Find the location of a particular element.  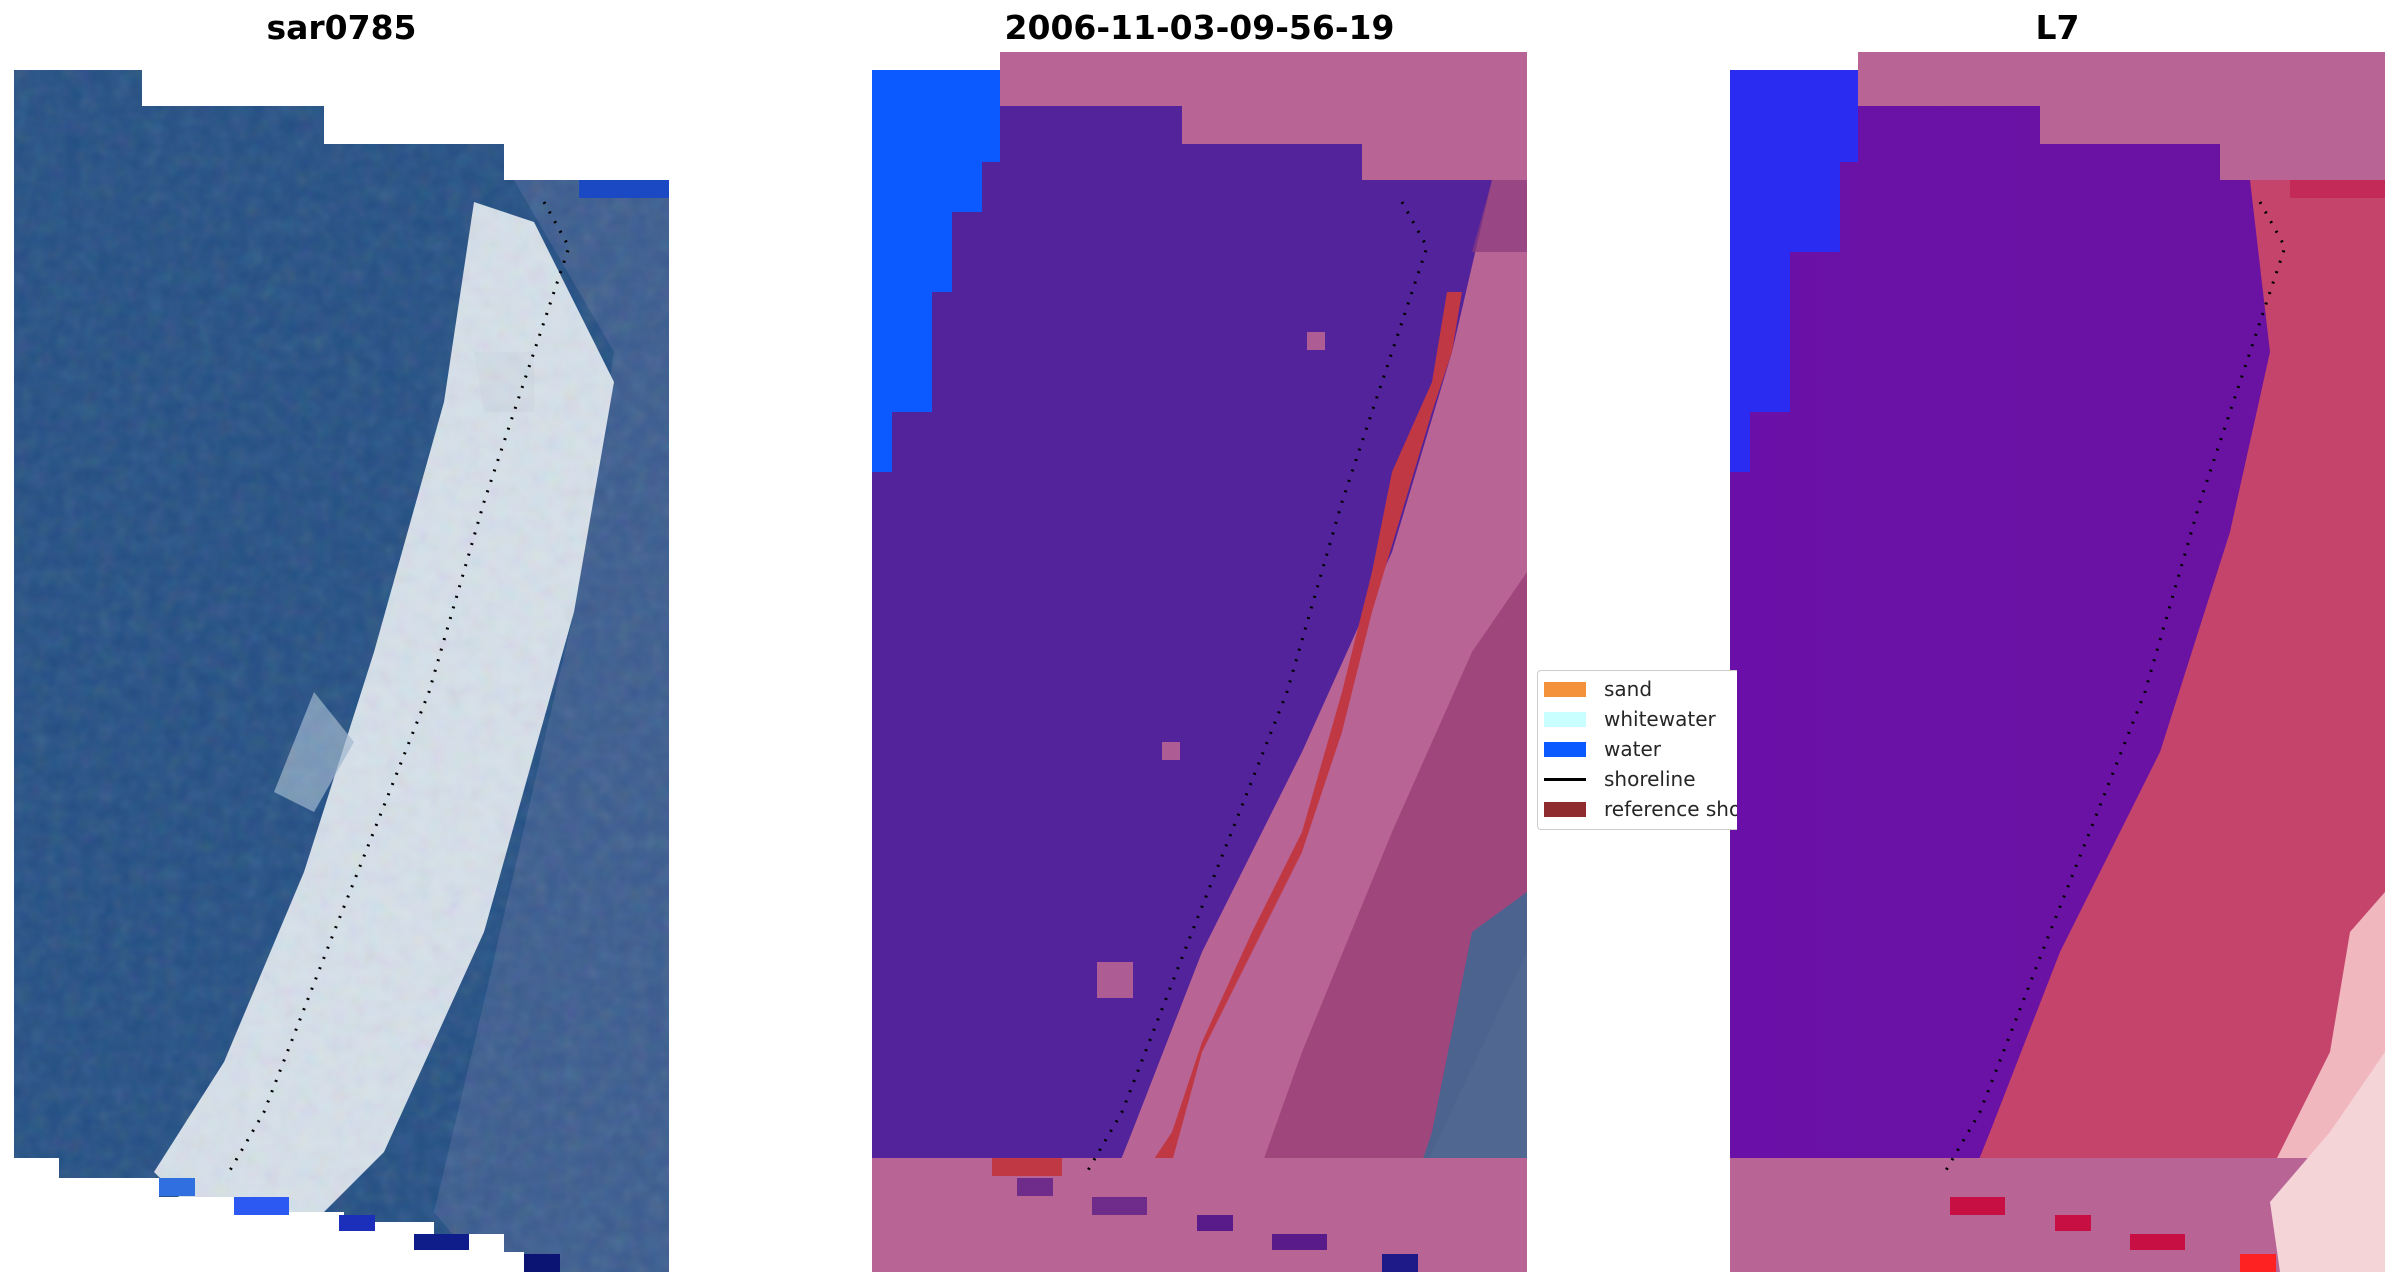

legend-item-whitewater: whitewater is located at coordinates (1637, 718).